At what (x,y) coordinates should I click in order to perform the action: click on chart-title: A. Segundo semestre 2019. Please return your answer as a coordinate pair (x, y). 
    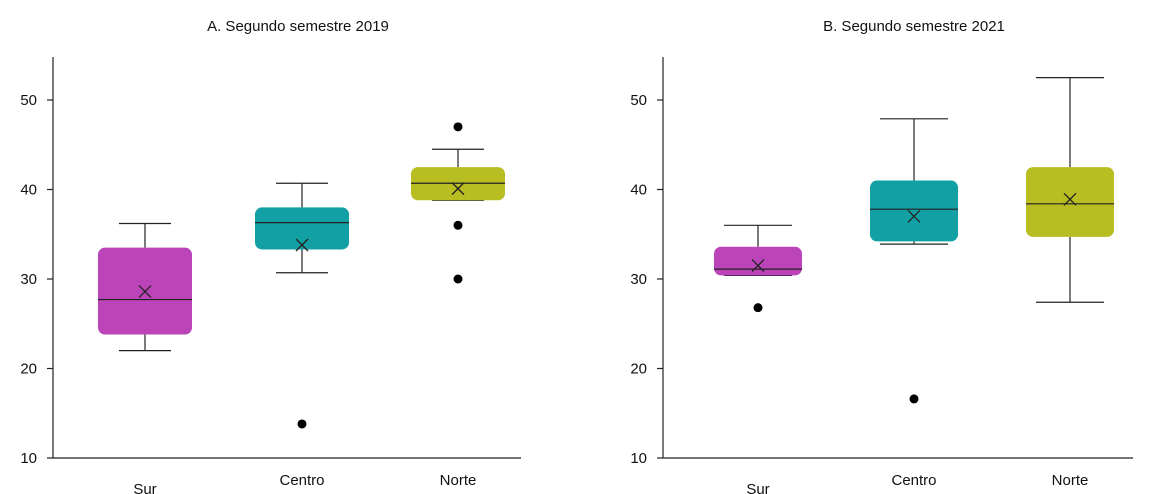
    Looking at the image, I should click on (298, 26).